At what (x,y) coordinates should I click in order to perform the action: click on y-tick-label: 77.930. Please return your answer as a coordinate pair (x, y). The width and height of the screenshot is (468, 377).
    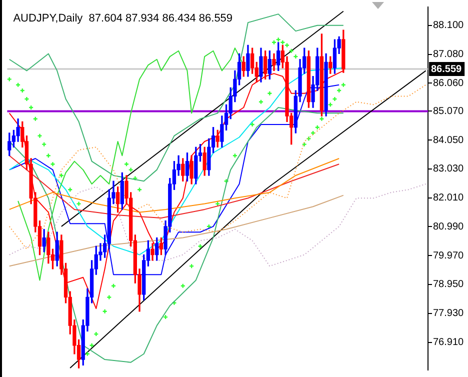
    Looking at the image, I should click on (448, 314).